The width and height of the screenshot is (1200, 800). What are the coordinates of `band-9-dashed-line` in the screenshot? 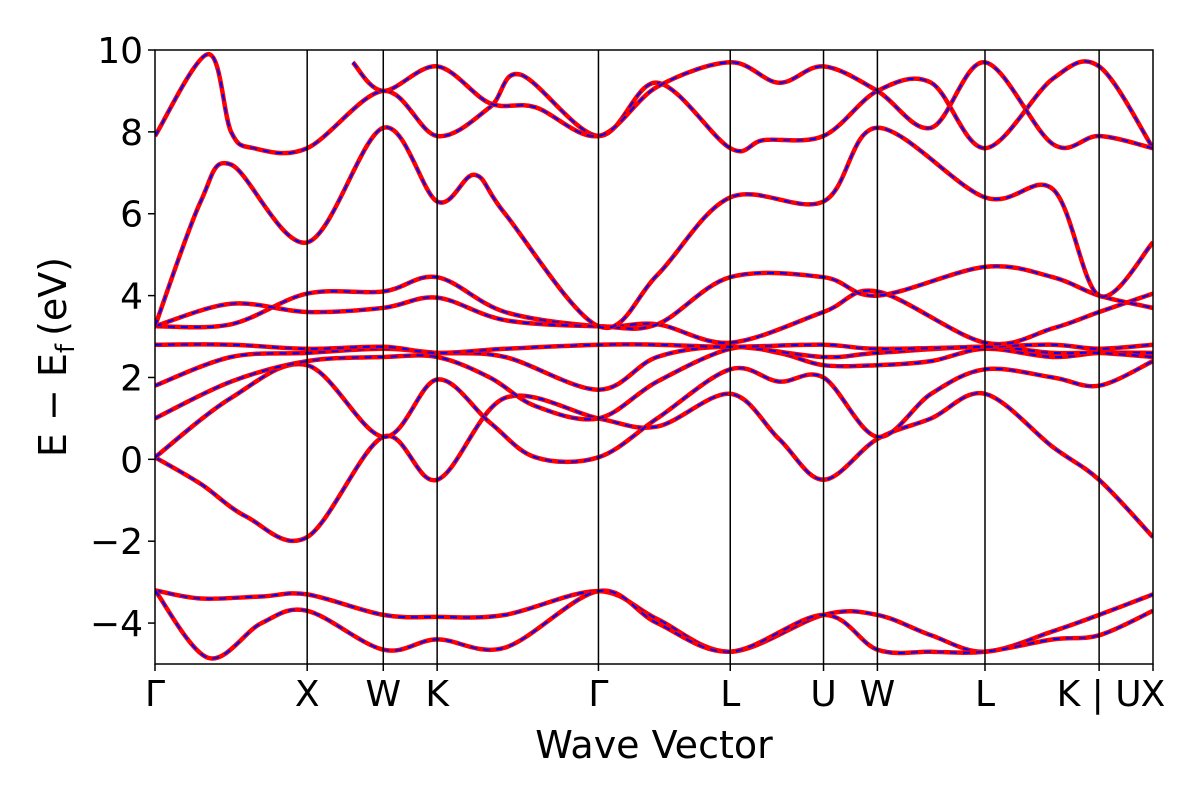 It's located at (654, 297).